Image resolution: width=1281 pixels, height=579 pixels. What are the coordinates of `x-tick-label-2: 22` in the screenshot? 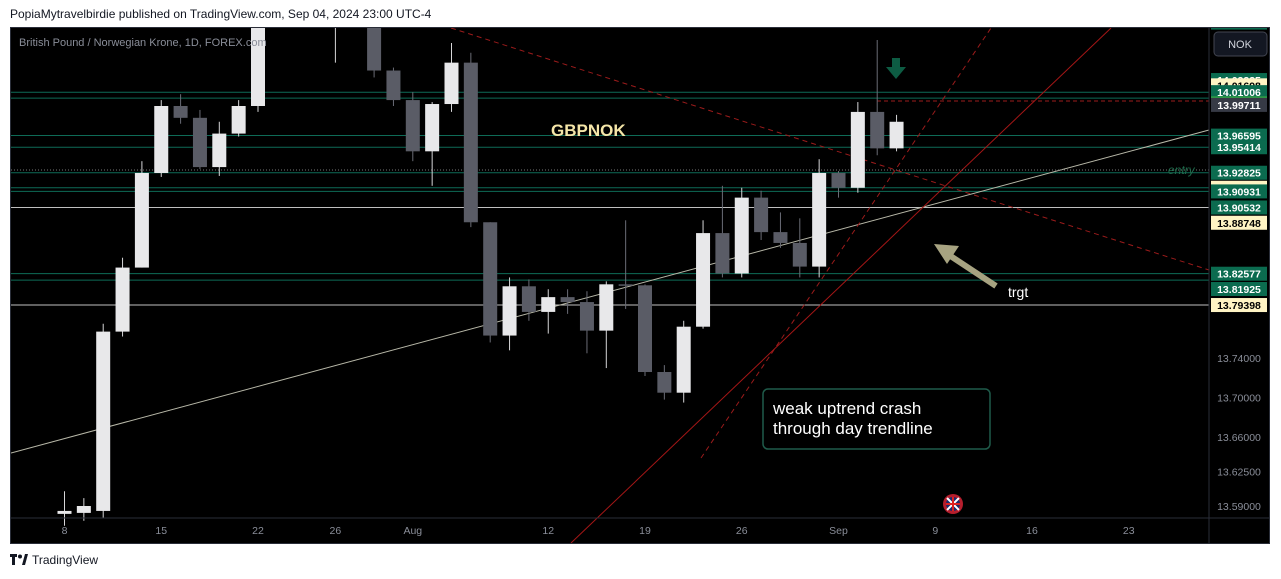 It's located at (258, 531).